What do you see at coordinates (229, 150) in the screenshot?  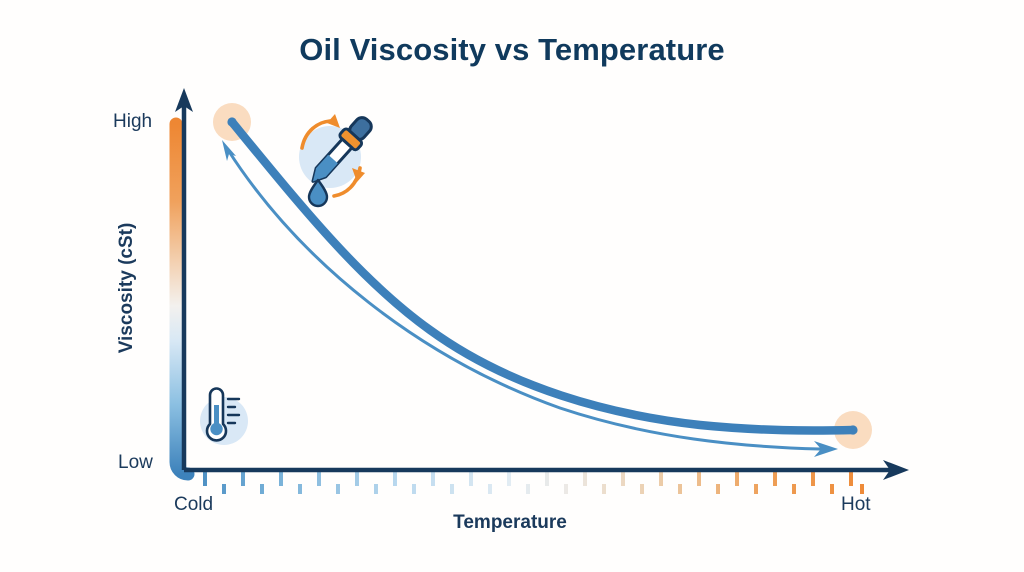 I see `trend-arrow-head-left` at bounding box center [229, 150].